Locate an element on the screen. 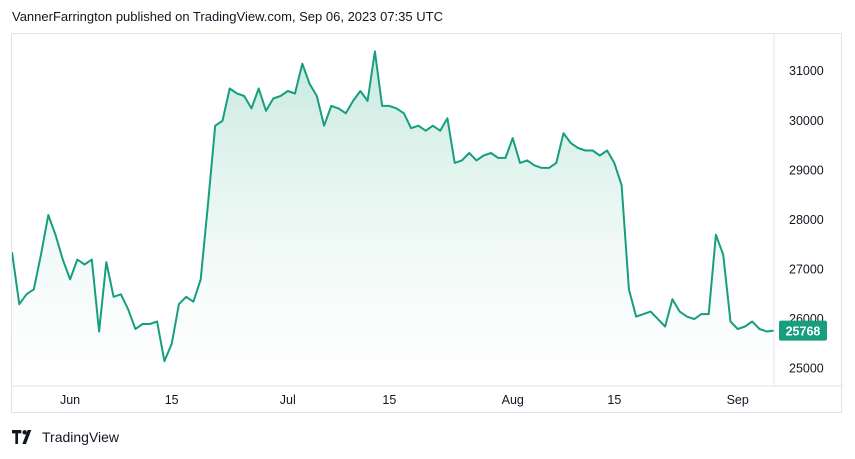  x-tick-label: Aug is located at coordinates (513, 400).